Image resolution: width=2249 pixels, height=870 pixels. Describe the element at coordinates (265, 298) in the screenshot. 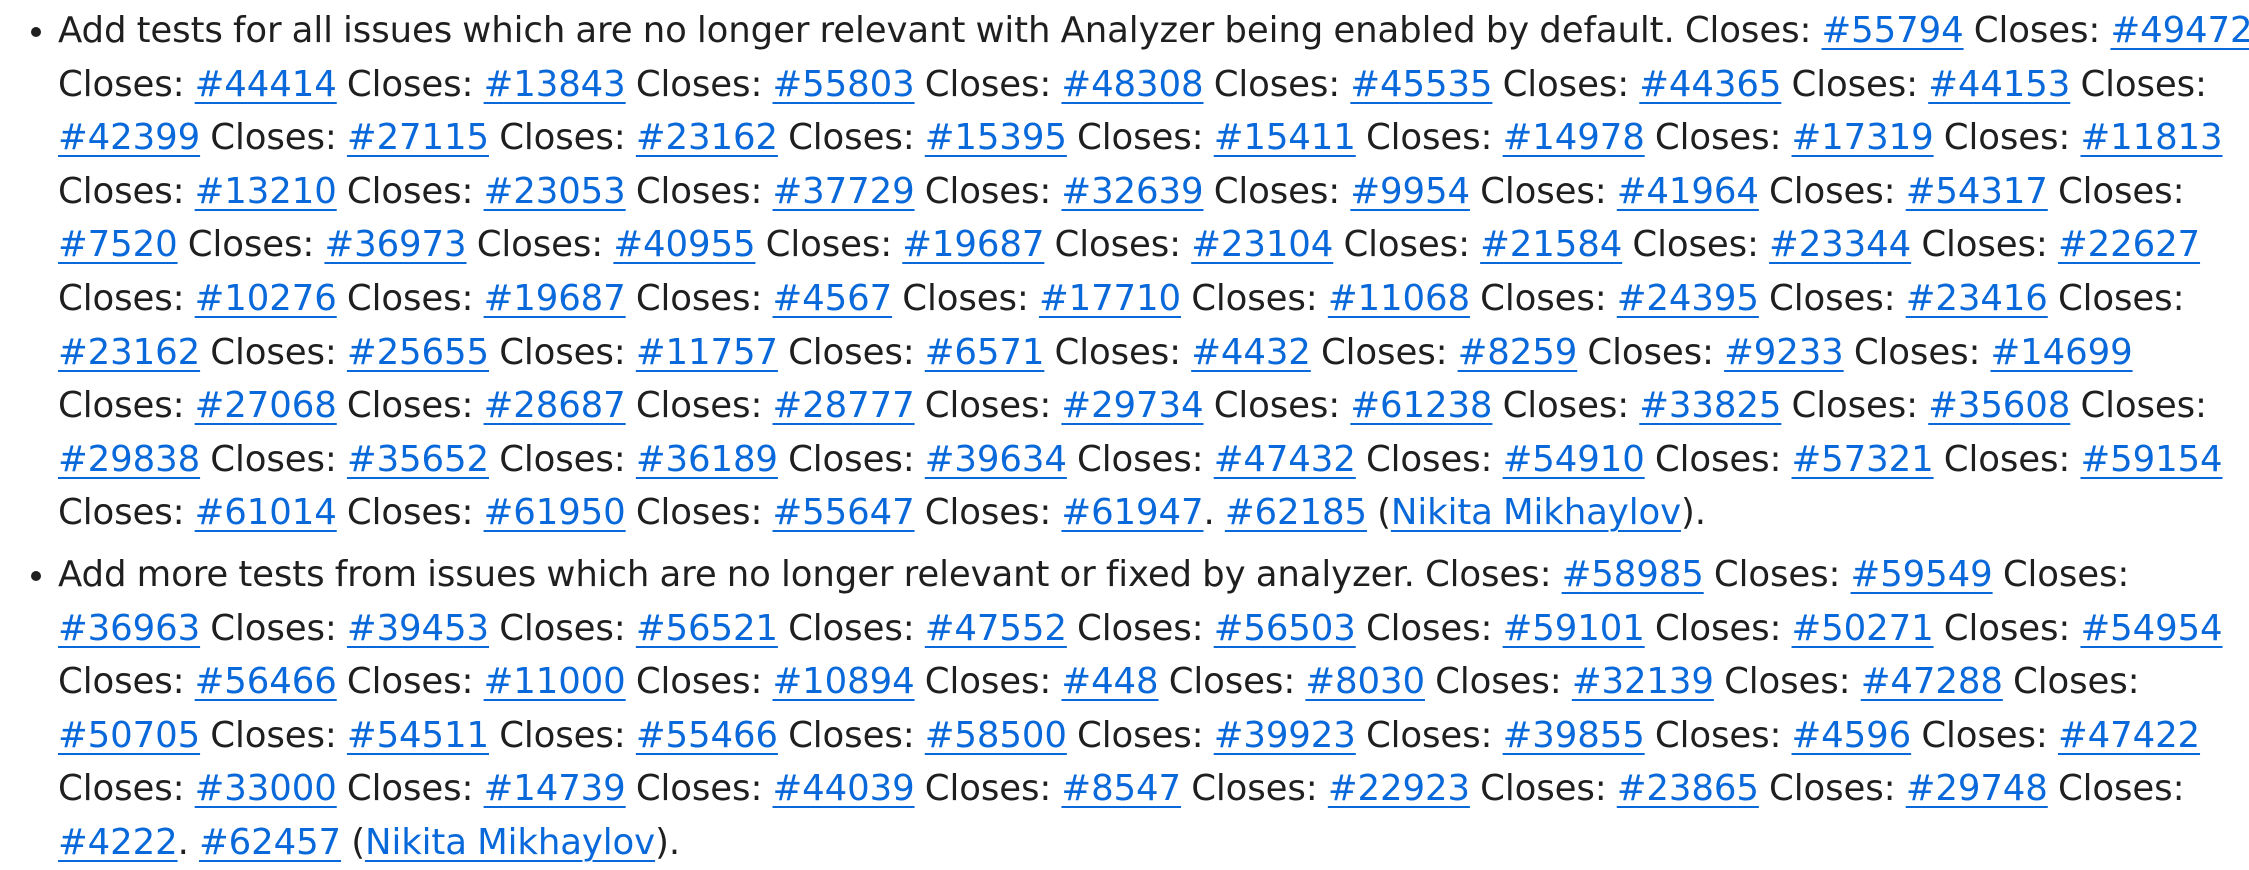

I see `issue-link: #10276` at that location.